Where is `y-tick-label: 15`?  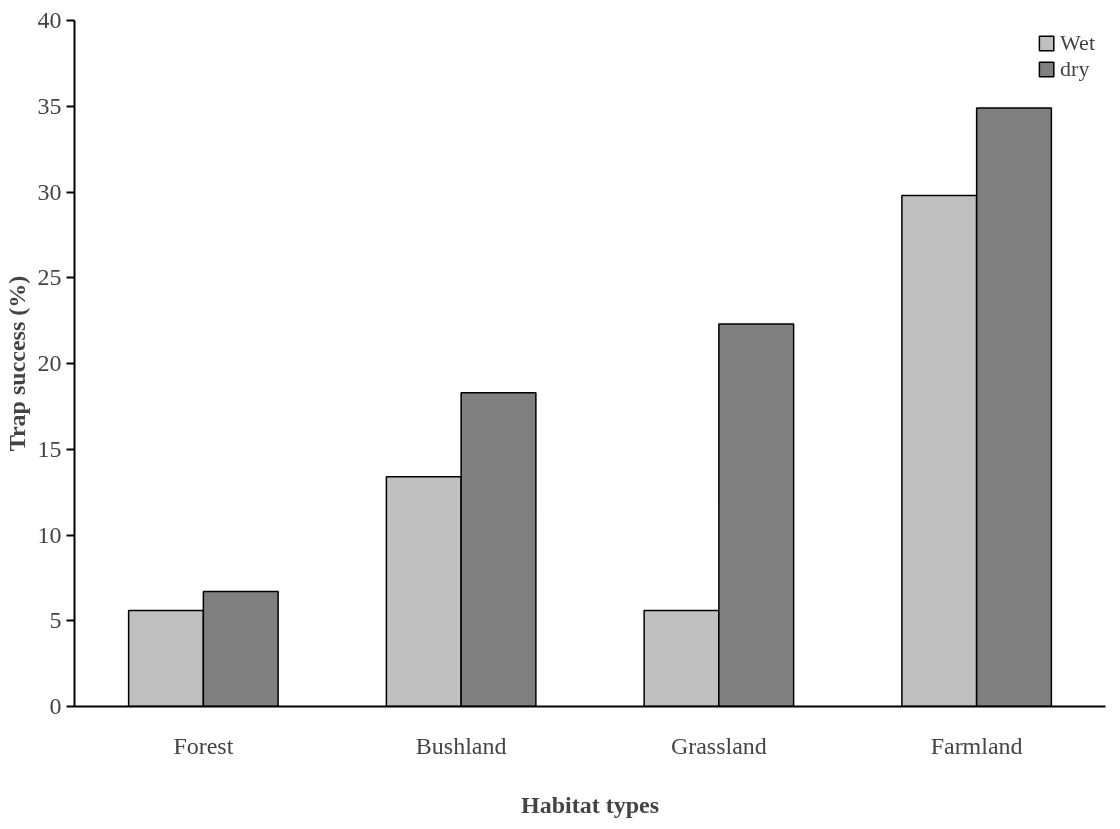 y-tick-label: 15 is located at coordinates (49, 448).